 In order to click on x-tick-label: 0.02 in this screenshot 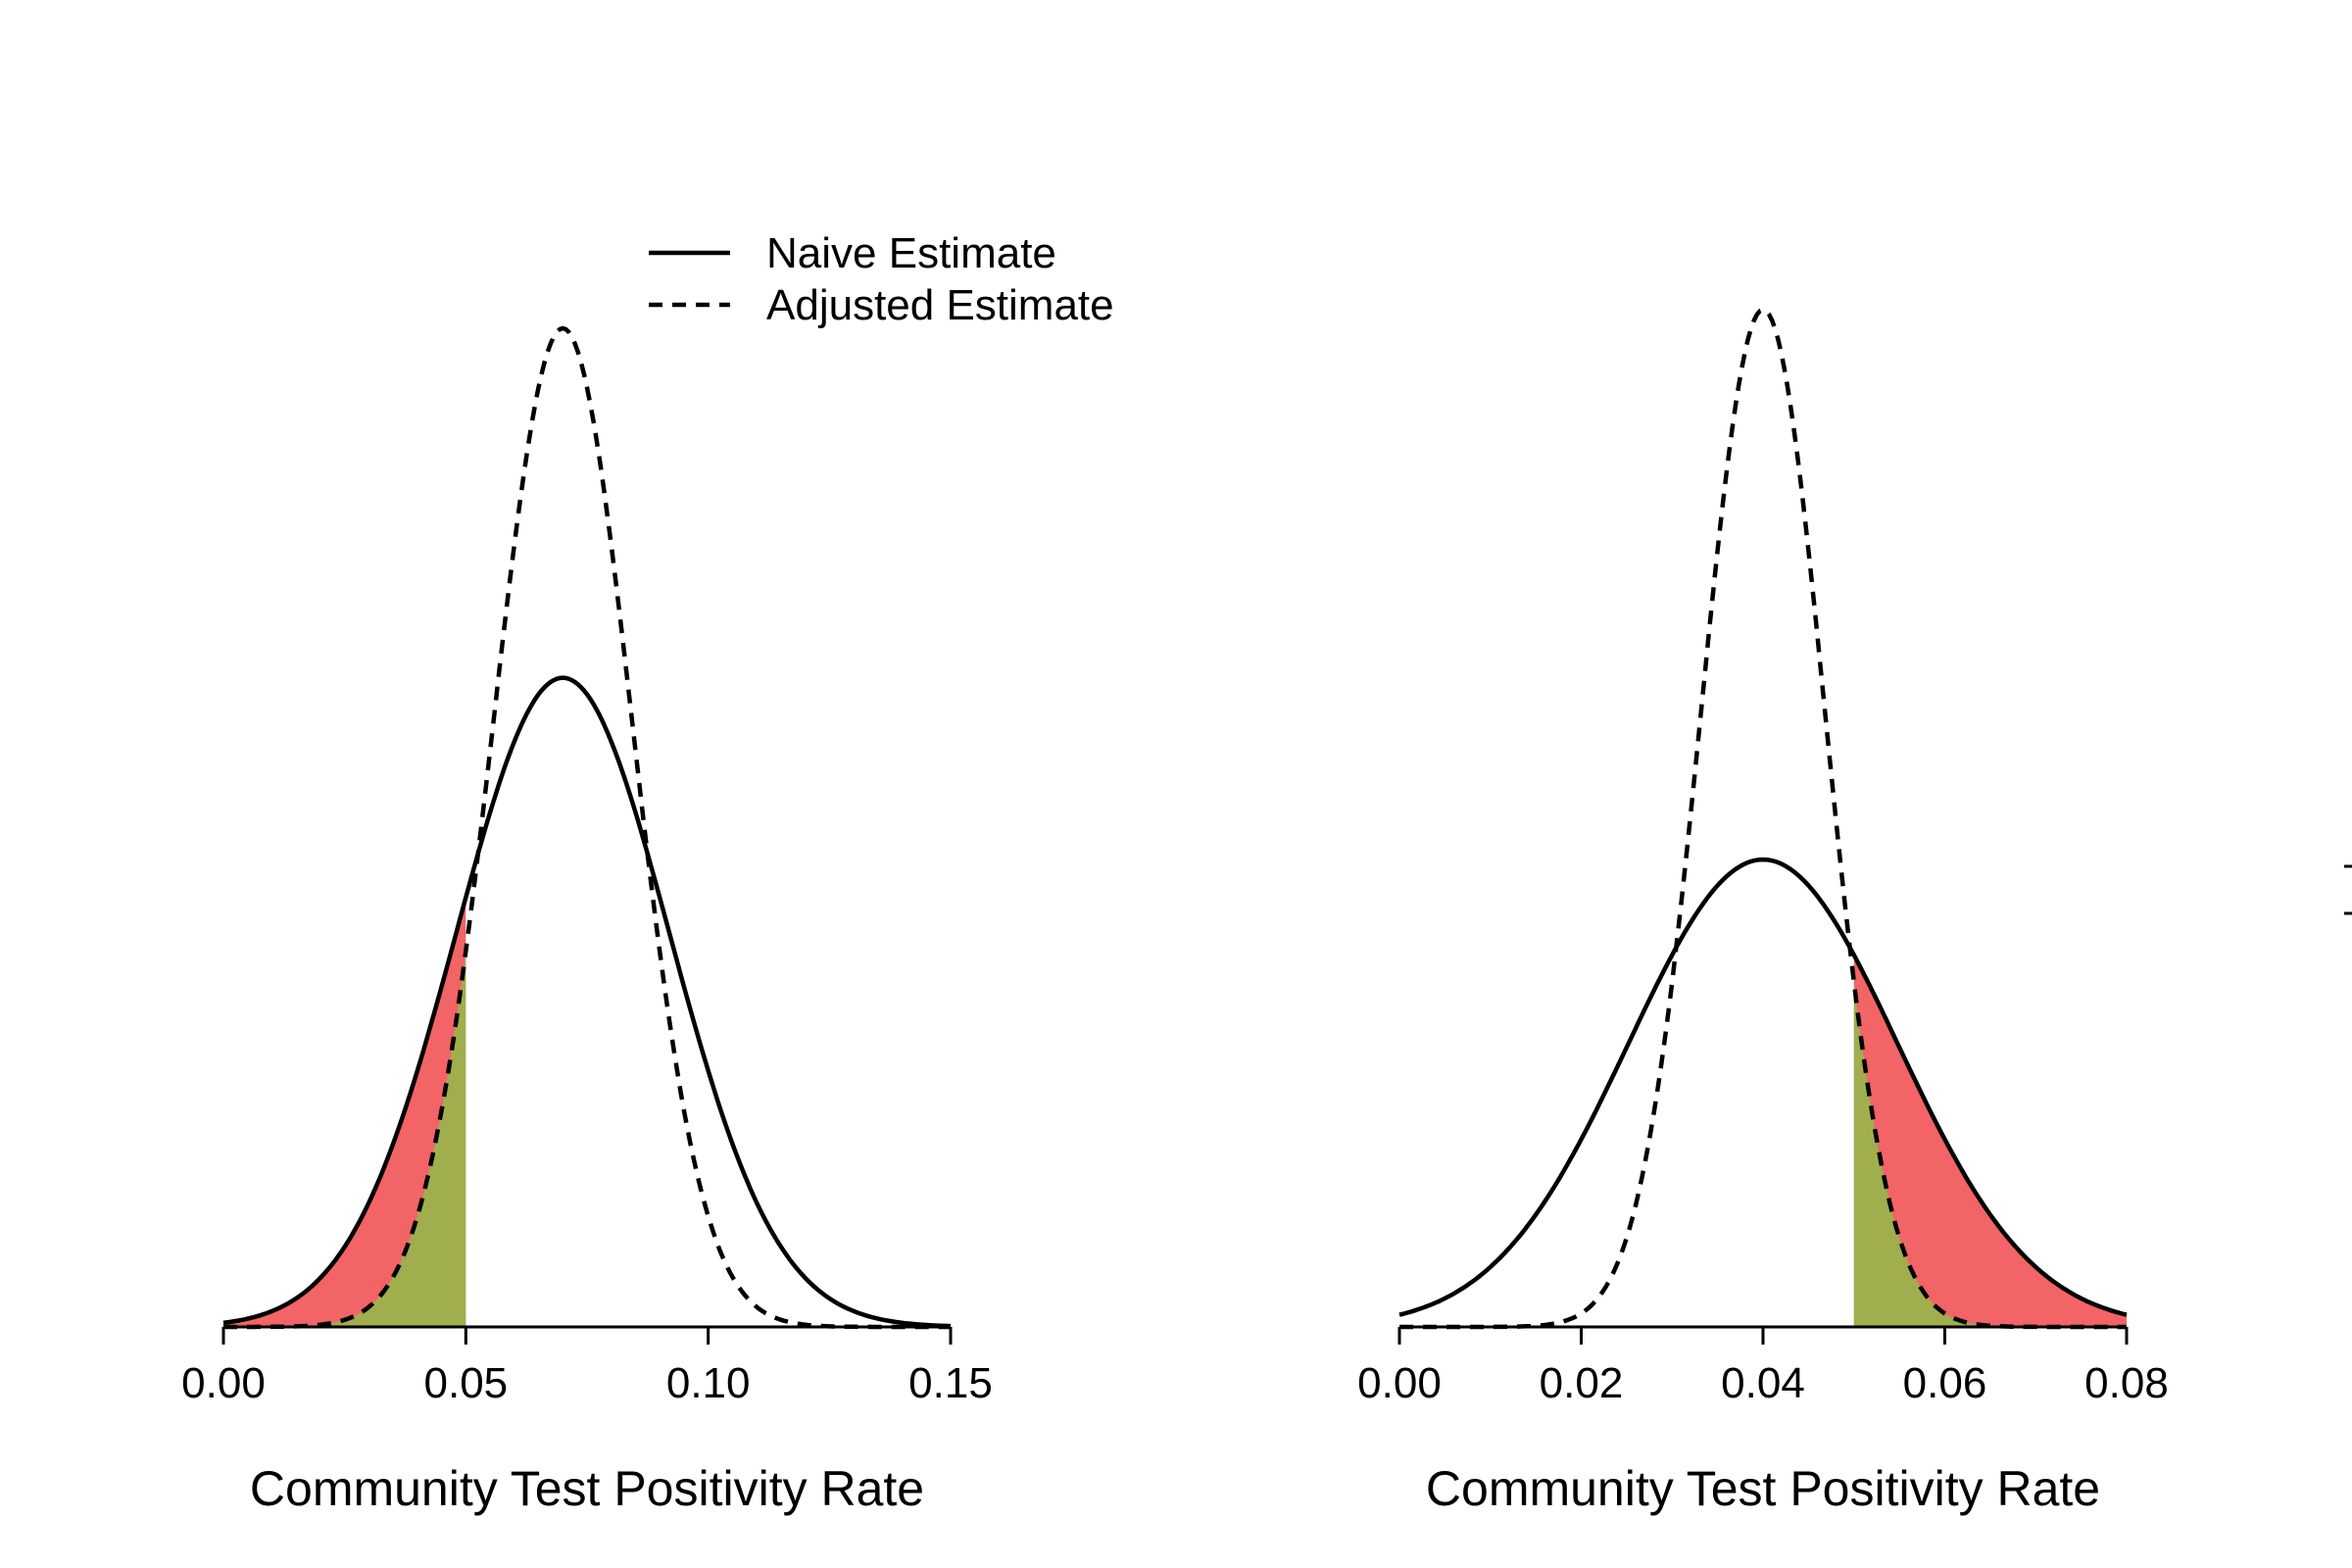, I will do `click(1582, 1383)`.